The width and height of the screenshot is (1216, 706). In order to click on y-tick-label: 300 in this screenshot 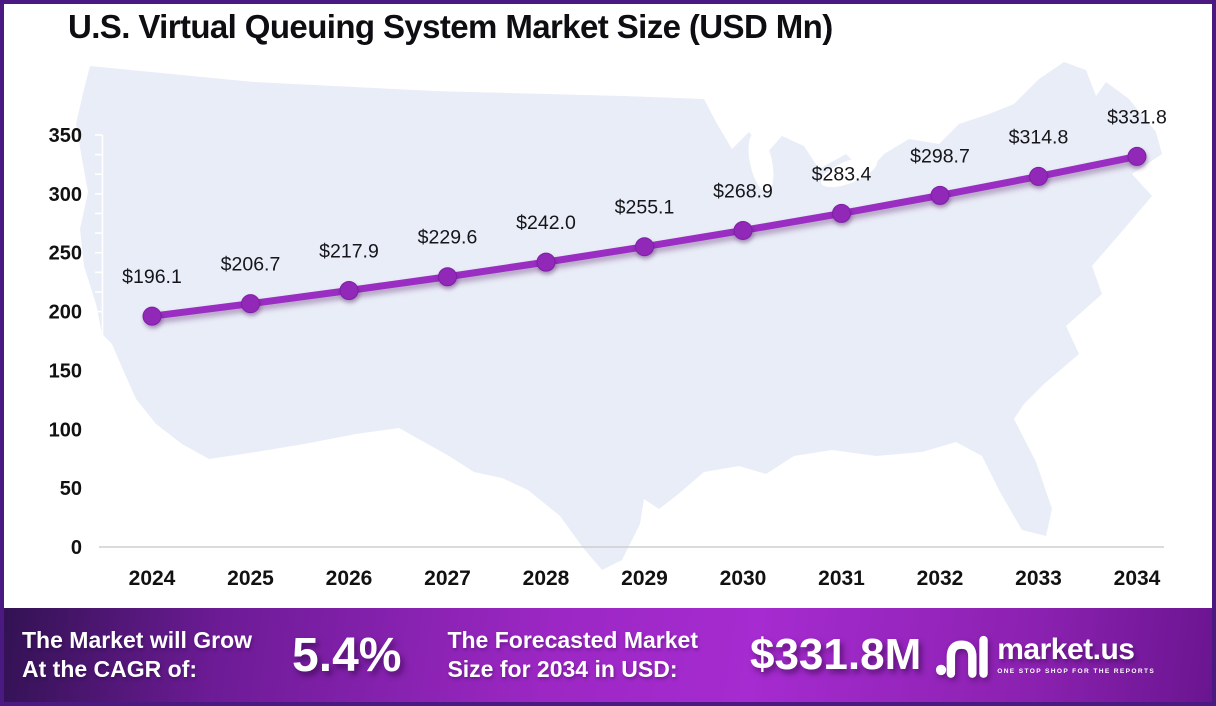, I will do `click(65, 195)`.